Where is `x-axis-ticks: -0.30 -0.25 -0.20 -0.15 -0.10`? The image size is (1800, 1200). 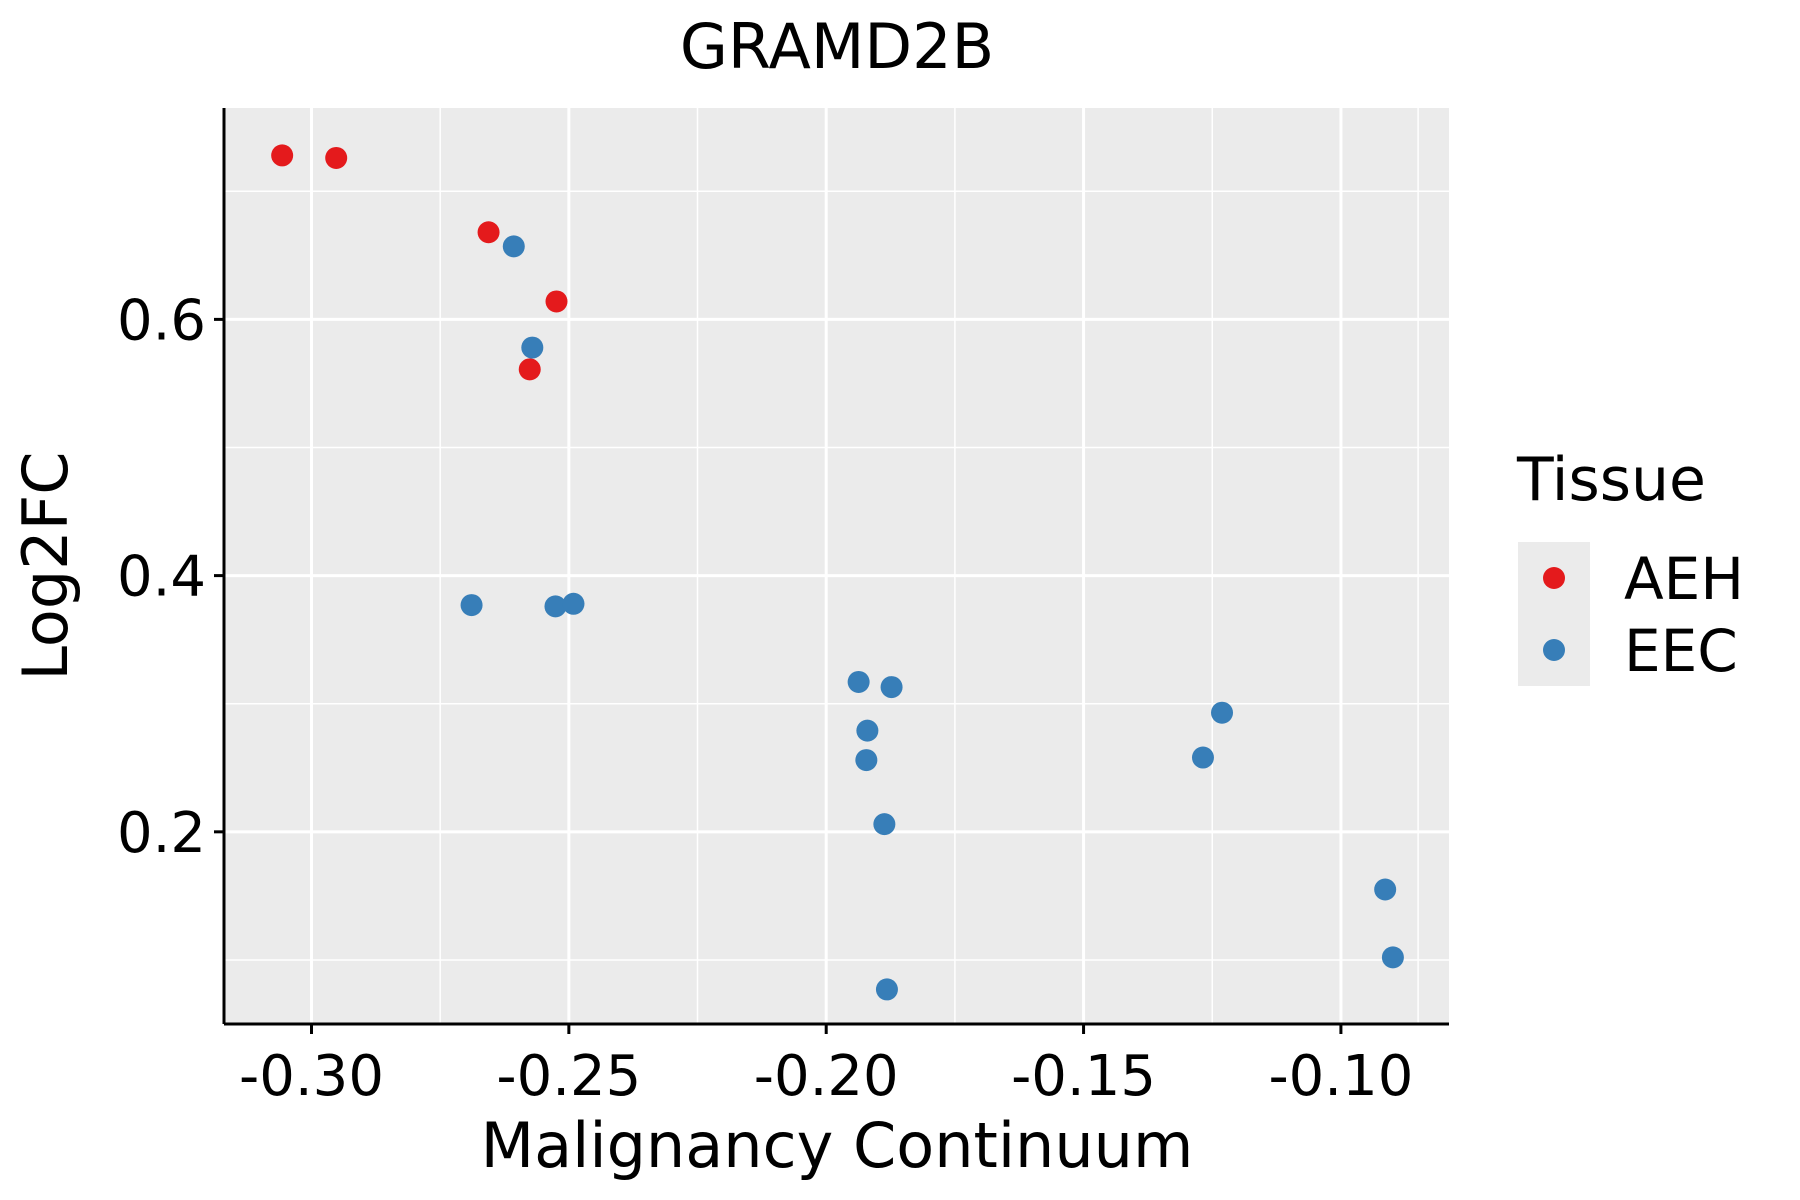 x-axis-ticks: -0.30 -0.25 -0.20 -0.15 -0.10 is located at coordinates (826, 1066).